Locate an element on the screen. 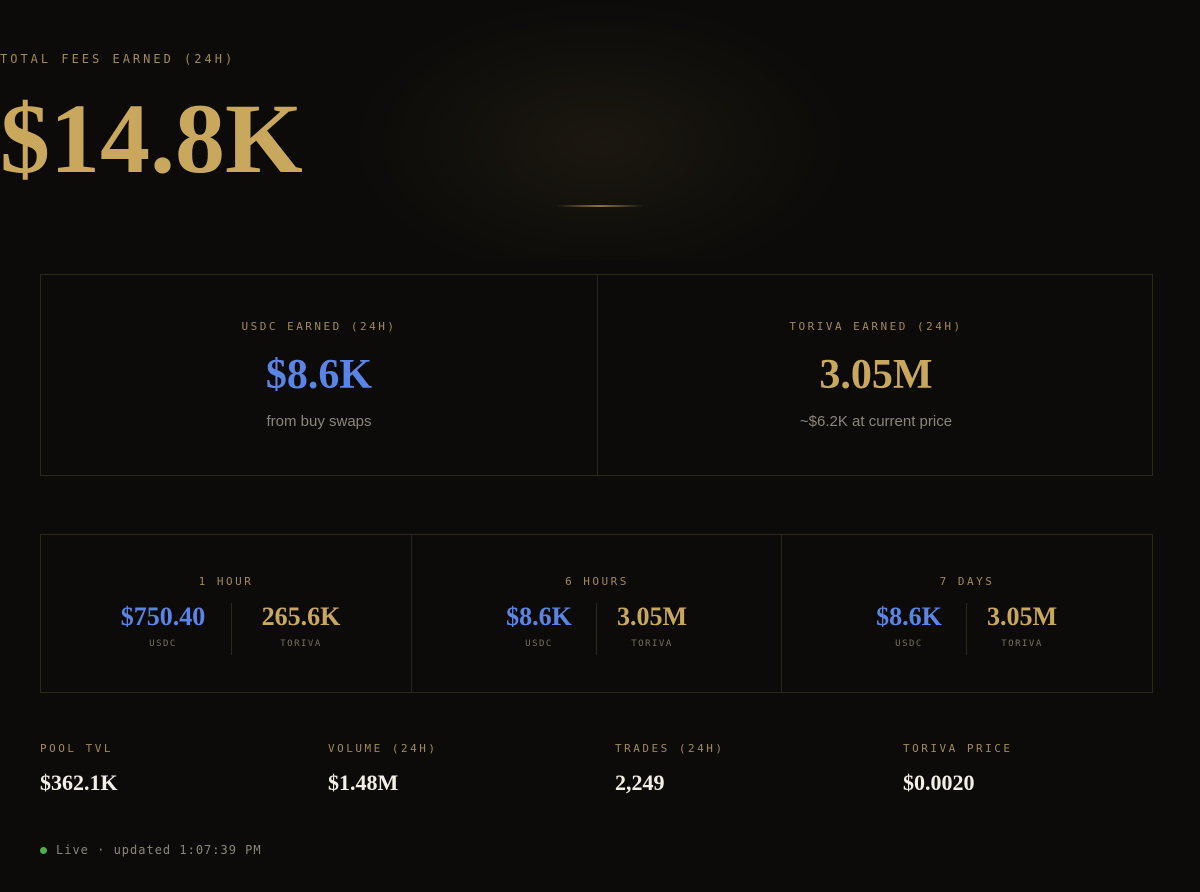  hero-divider is located at coordinates (600, 206).